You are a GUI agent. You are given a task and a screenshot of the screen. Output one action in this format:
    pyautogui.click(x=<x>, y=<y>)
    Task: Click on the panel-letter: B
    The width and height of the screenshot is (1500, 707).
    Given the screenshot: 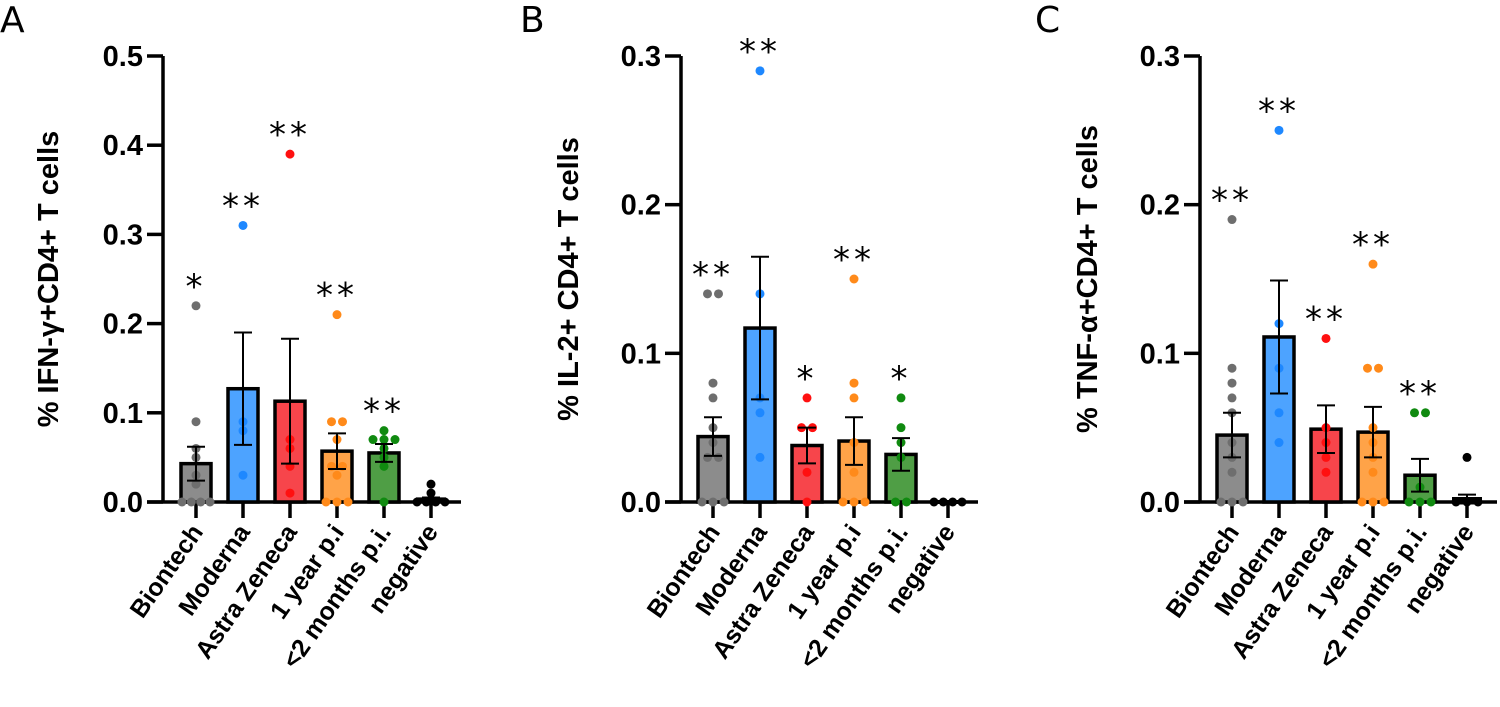 What is the action you would take?
    pyautogui.click(x=532, y=20)
    